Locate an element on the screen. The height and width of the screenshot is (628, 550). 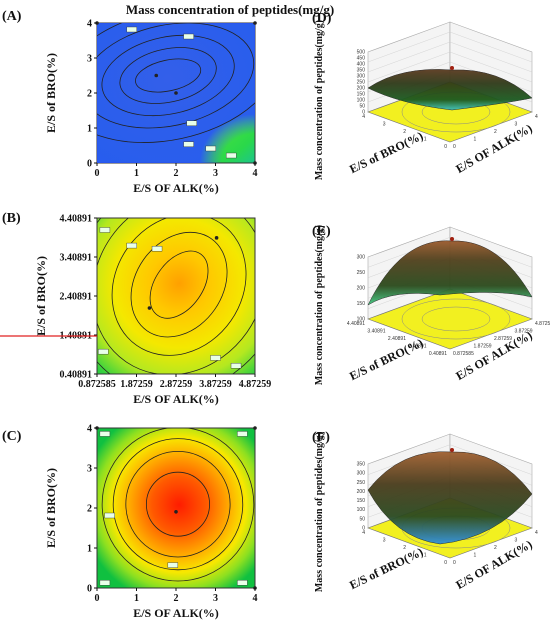
contour-panel-a: (A) 0 1 2 3 4 0 1 2 3 4 E/S OF ALK(%) E/S of BRO(%) is located at coordinates (130, 102).